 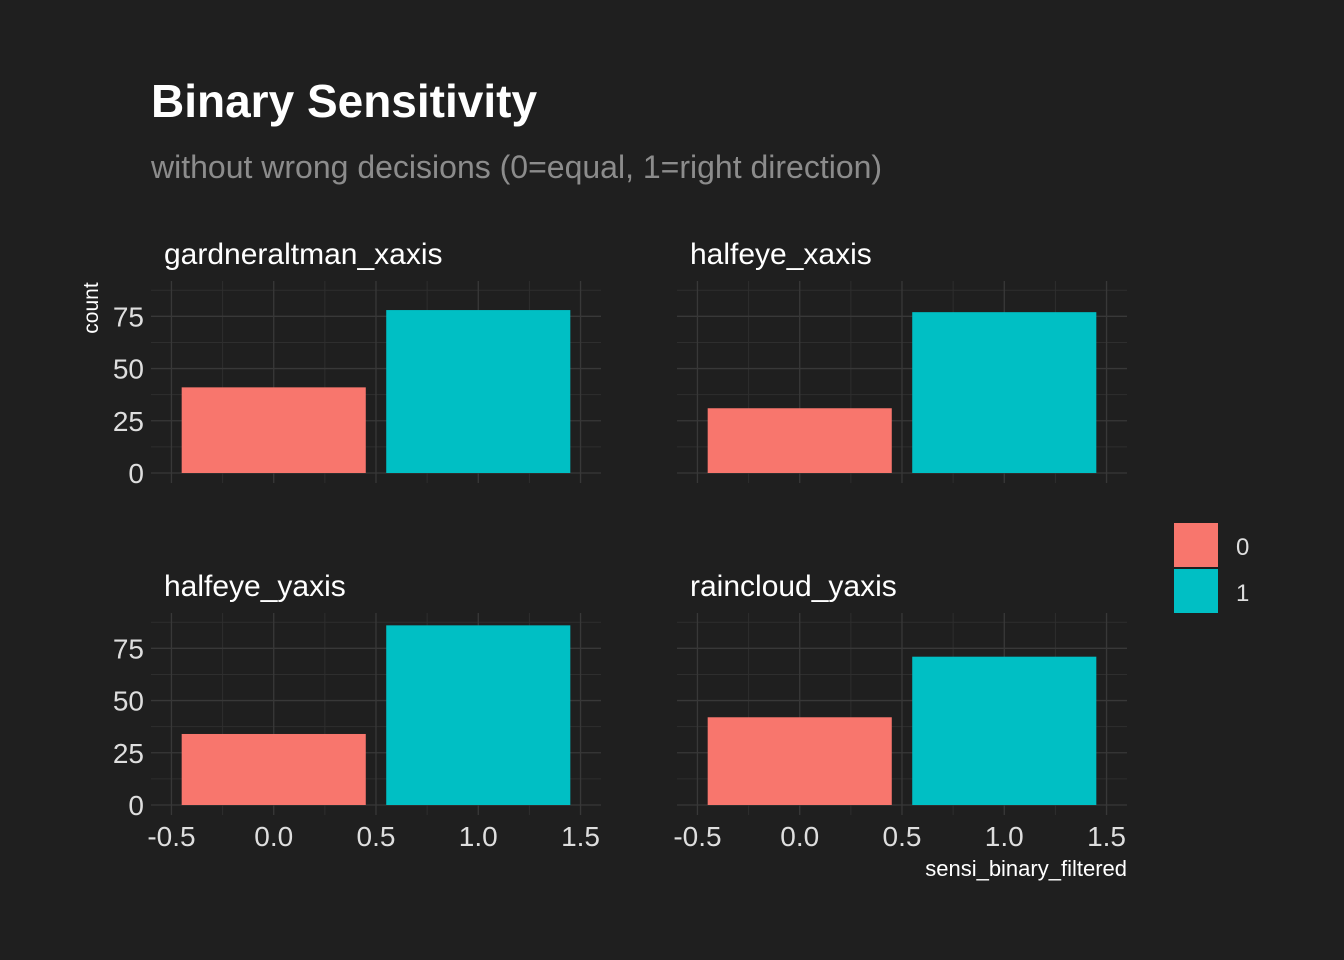 I want to click on facet-strip-label: halfeye_xaxis, so click(x=781, y=254).